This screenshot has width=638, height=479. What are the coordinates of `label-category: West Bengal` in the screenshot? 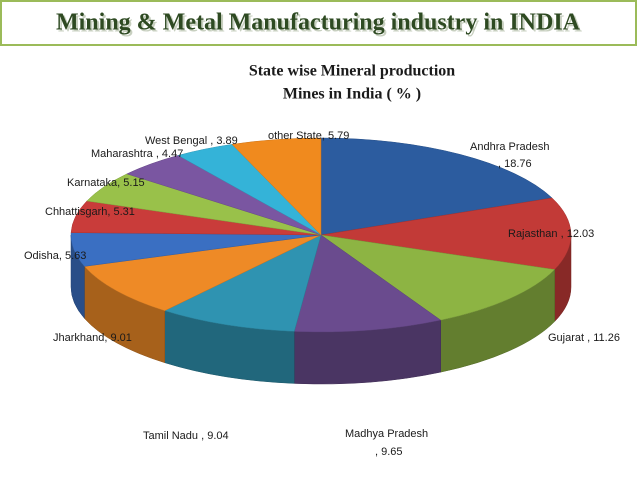 It's located at (176, 141).